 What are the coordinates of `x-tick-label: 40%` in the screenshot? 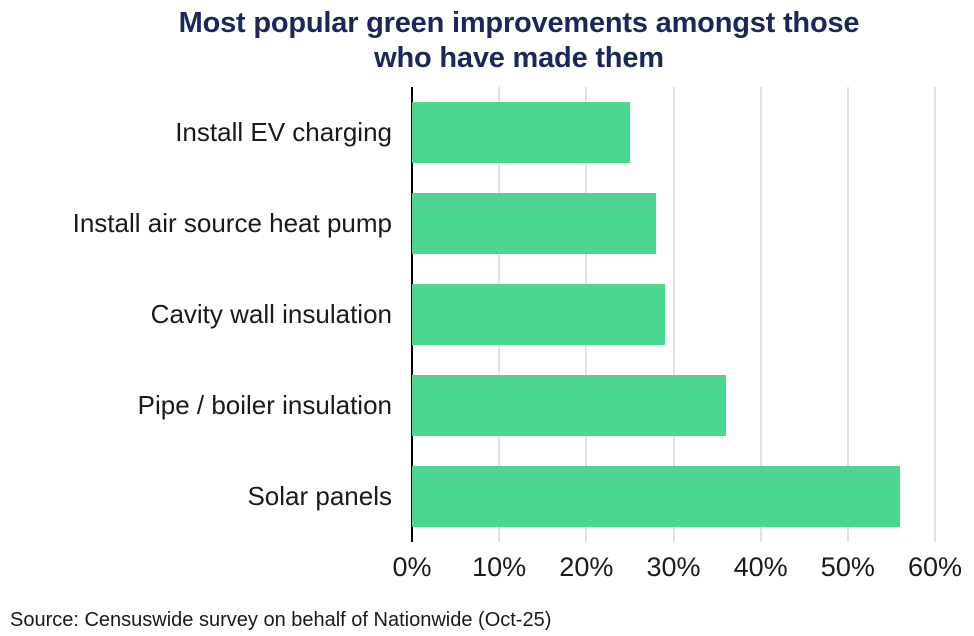 It's located at (760, 567).